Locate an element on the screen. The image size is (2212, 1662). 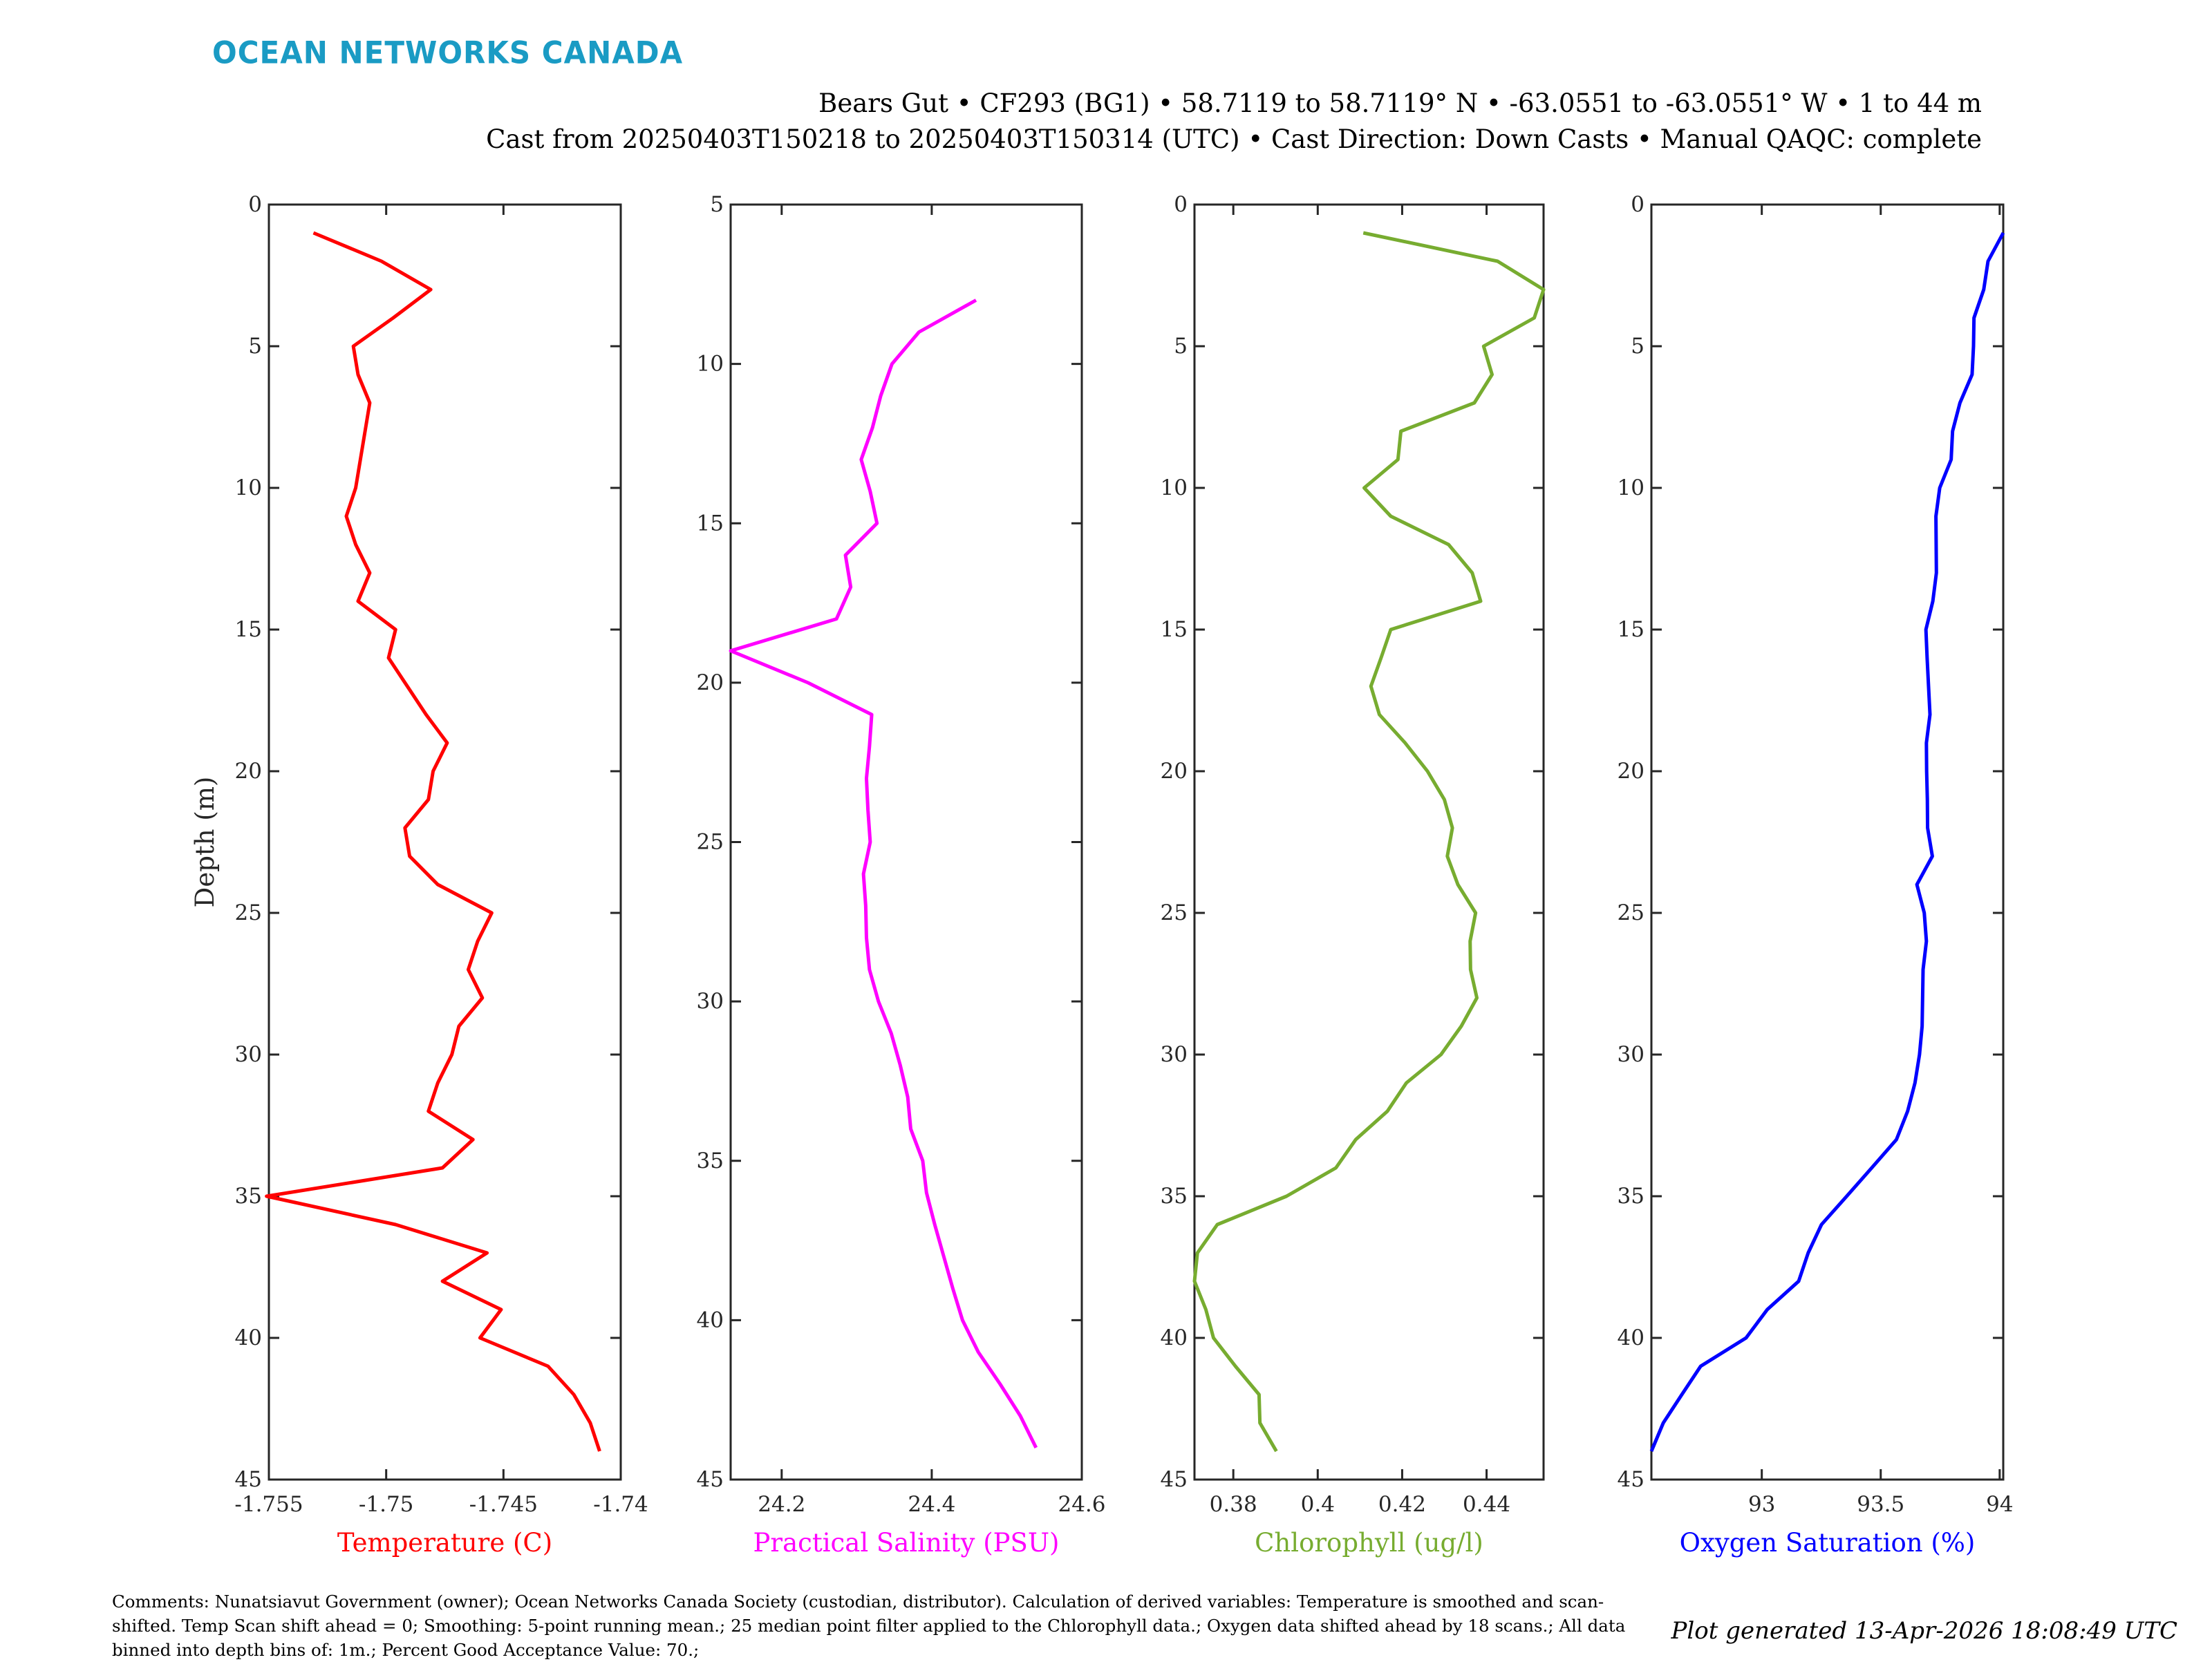
x-tick-label: -1.755 is located at coordinates (268, 1504).